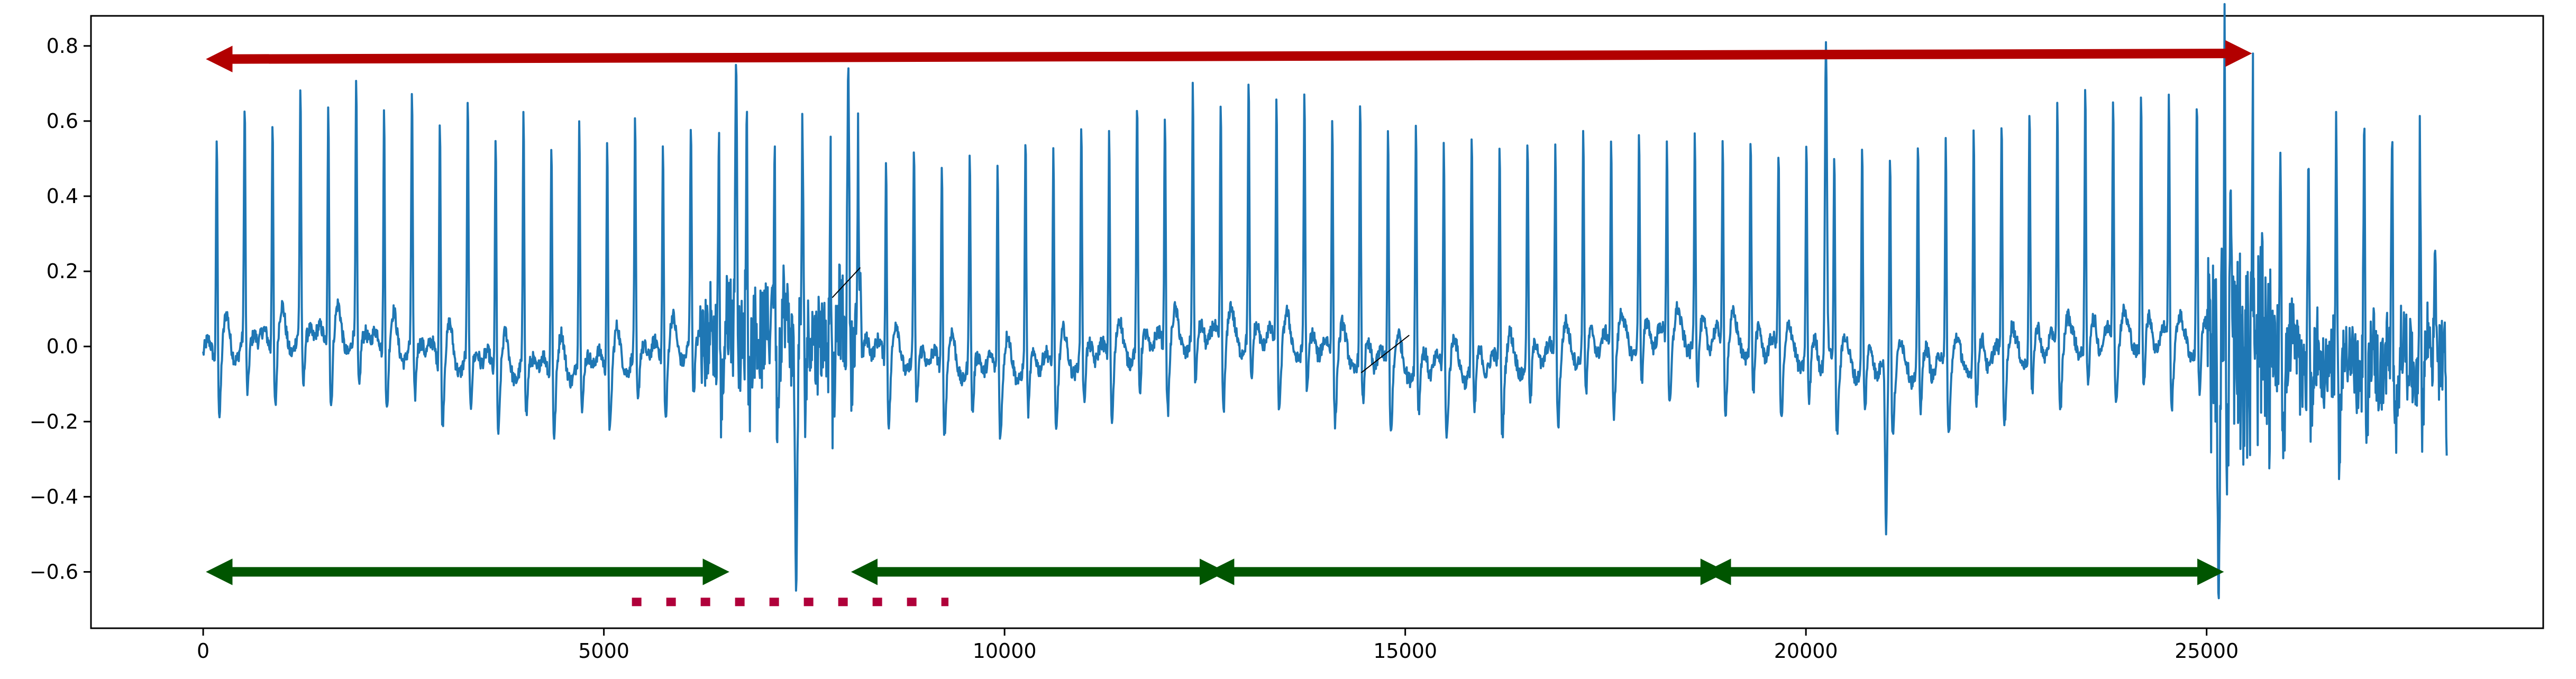 The height and width of the screenshot is (679, 2576). What do you see at coordinates (54, 571) in the screenshot?
I see `y-tick-label: −0.6` at bounding box center [54, 571].